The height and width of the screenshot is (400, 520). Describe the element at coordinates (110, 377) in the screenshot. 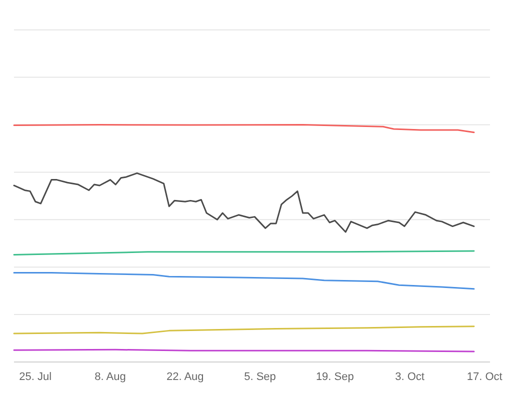

I see `x-tick-label: 8. Aug` at that location.